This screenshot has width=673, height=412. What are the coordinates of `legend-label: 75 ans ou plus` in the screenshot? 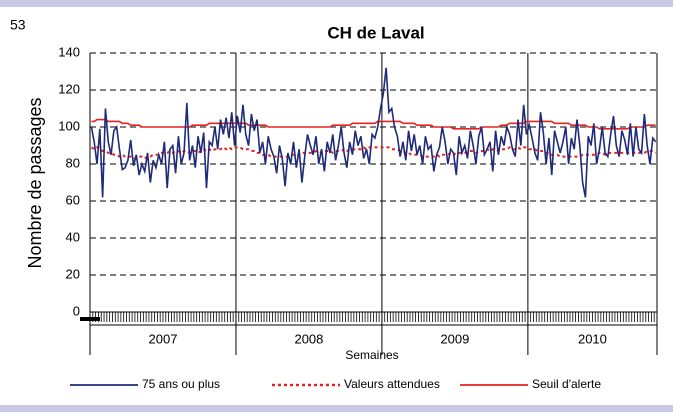 It's located at (181, 384).